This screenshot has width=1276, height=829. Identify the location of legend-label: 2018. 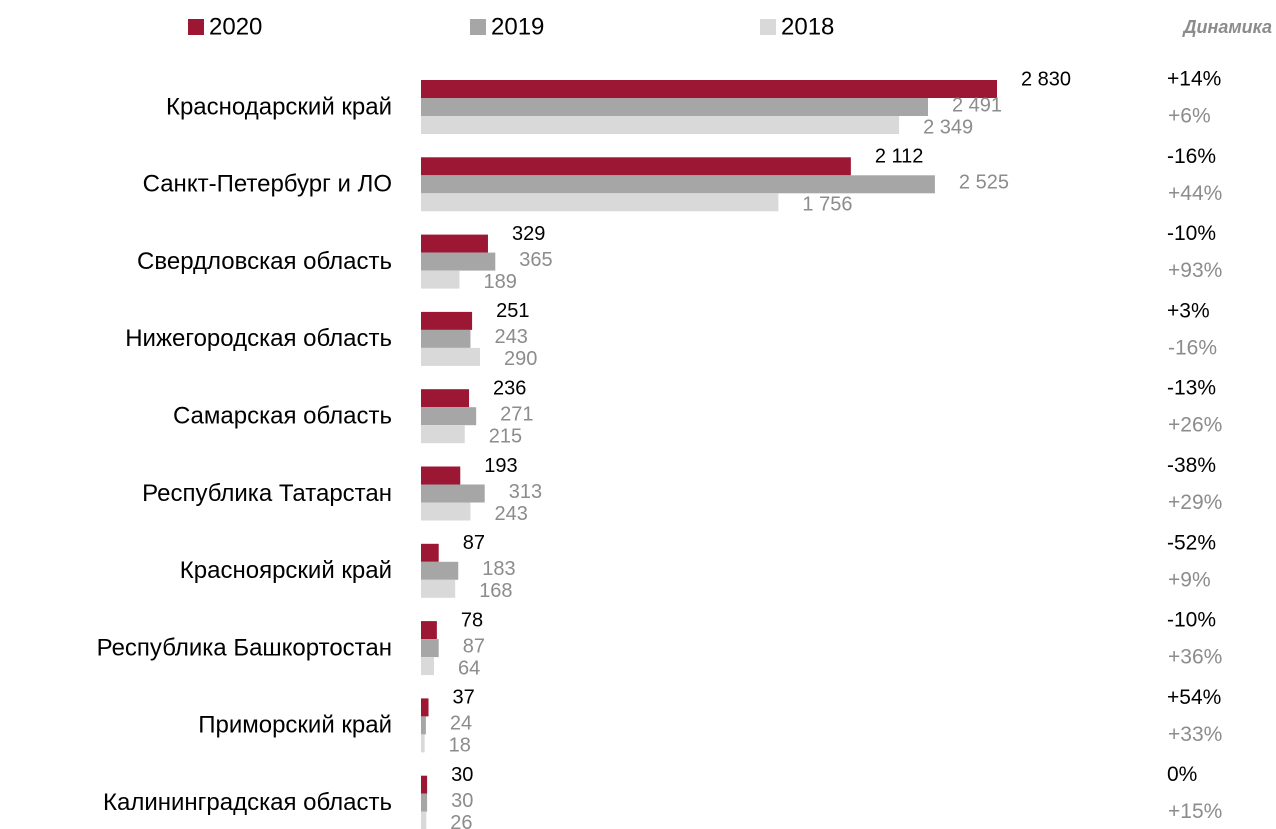
(807, 26).